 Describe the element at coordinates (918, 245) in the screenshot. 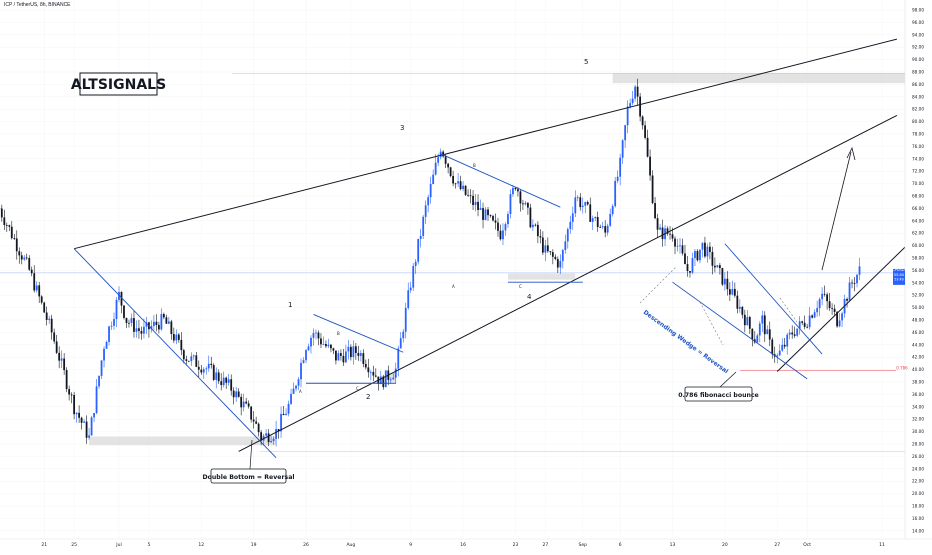

I see `price-tick-label: 60.00` at that location.